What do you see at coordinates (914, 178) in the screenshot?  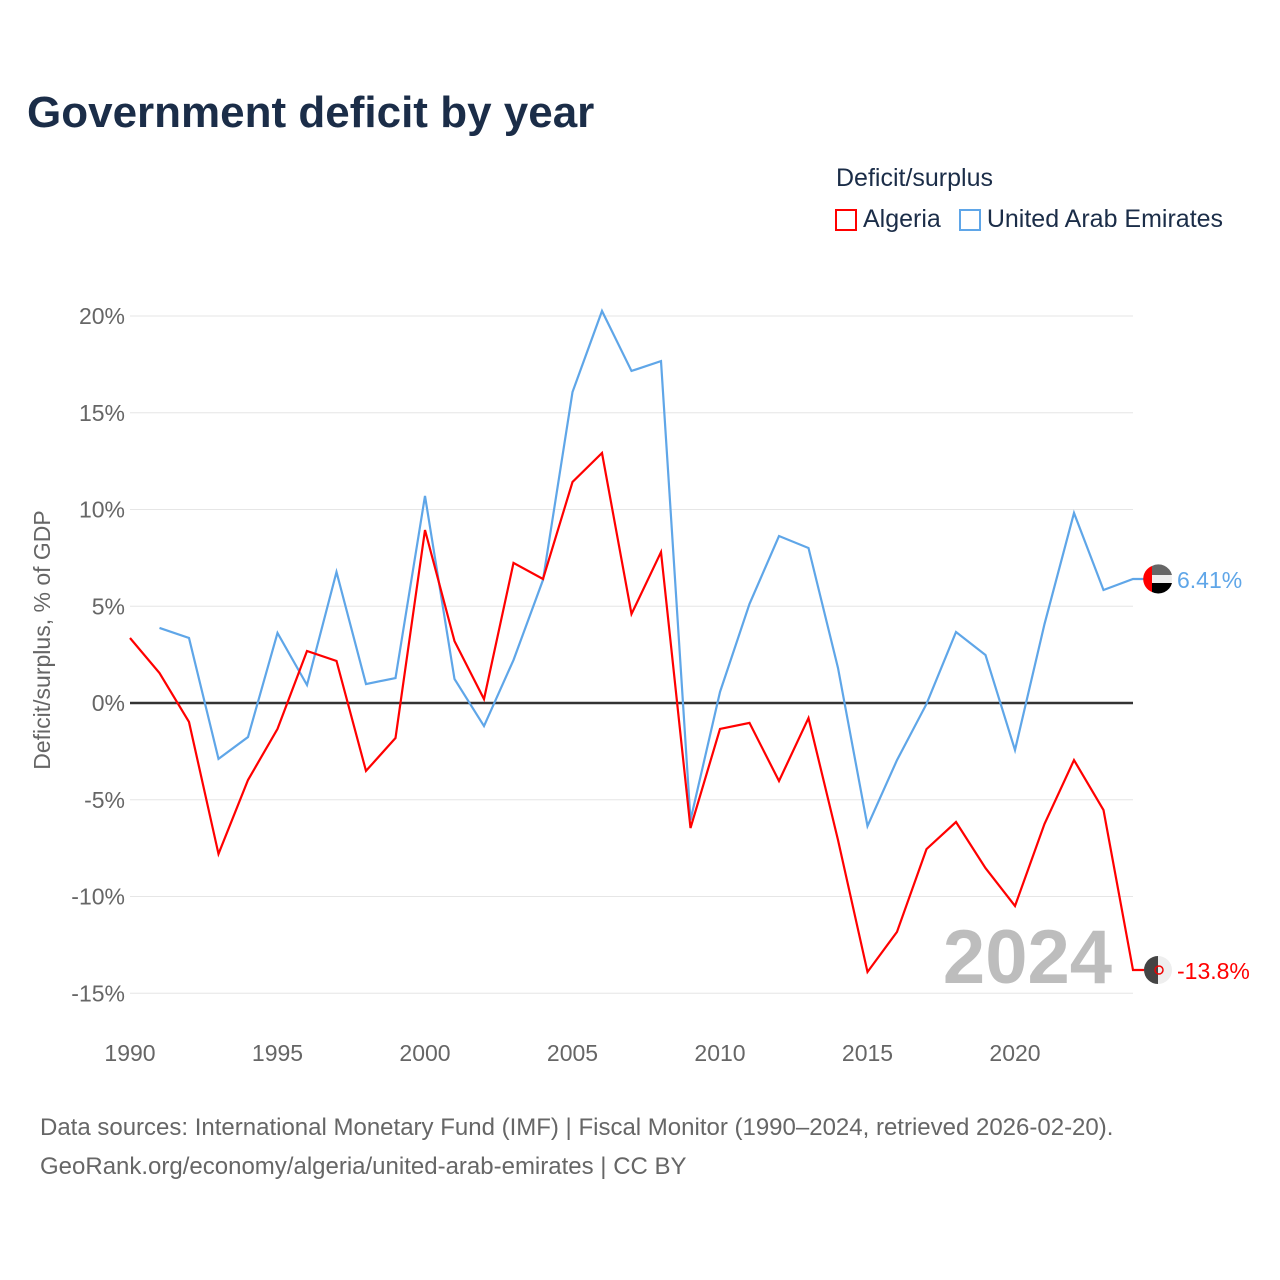 I see `legend-title: Deficit/surplus` at bounding box center [914, 178].